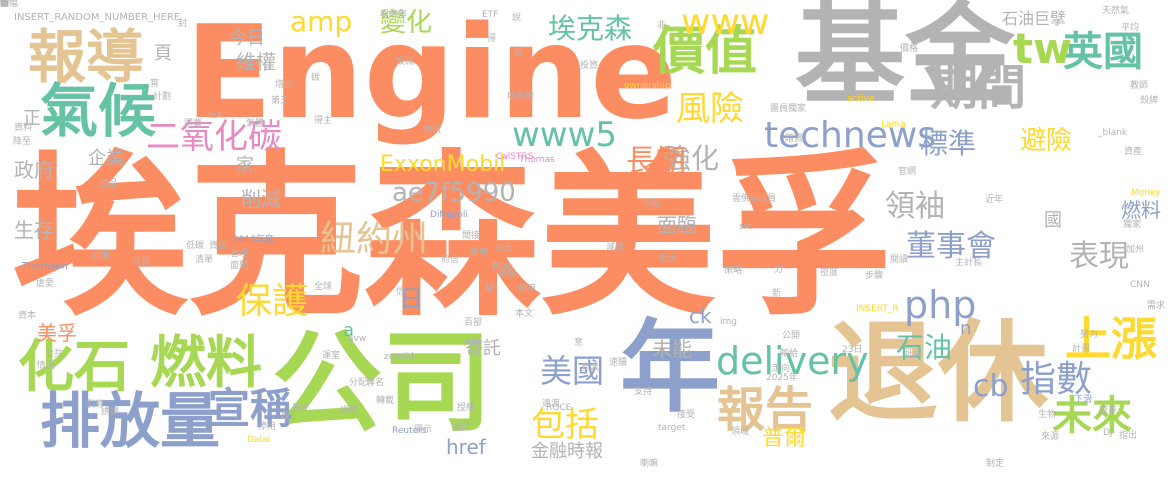 This screenshot has height=482, width=1175. I want to click on word-125: 生物, so click(1047, 415).